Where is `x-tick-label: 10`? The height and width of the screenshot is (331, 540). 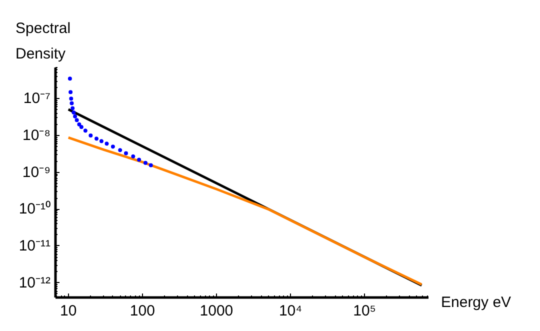
x-tick-label: 10 is located at coordinates (68, 311).